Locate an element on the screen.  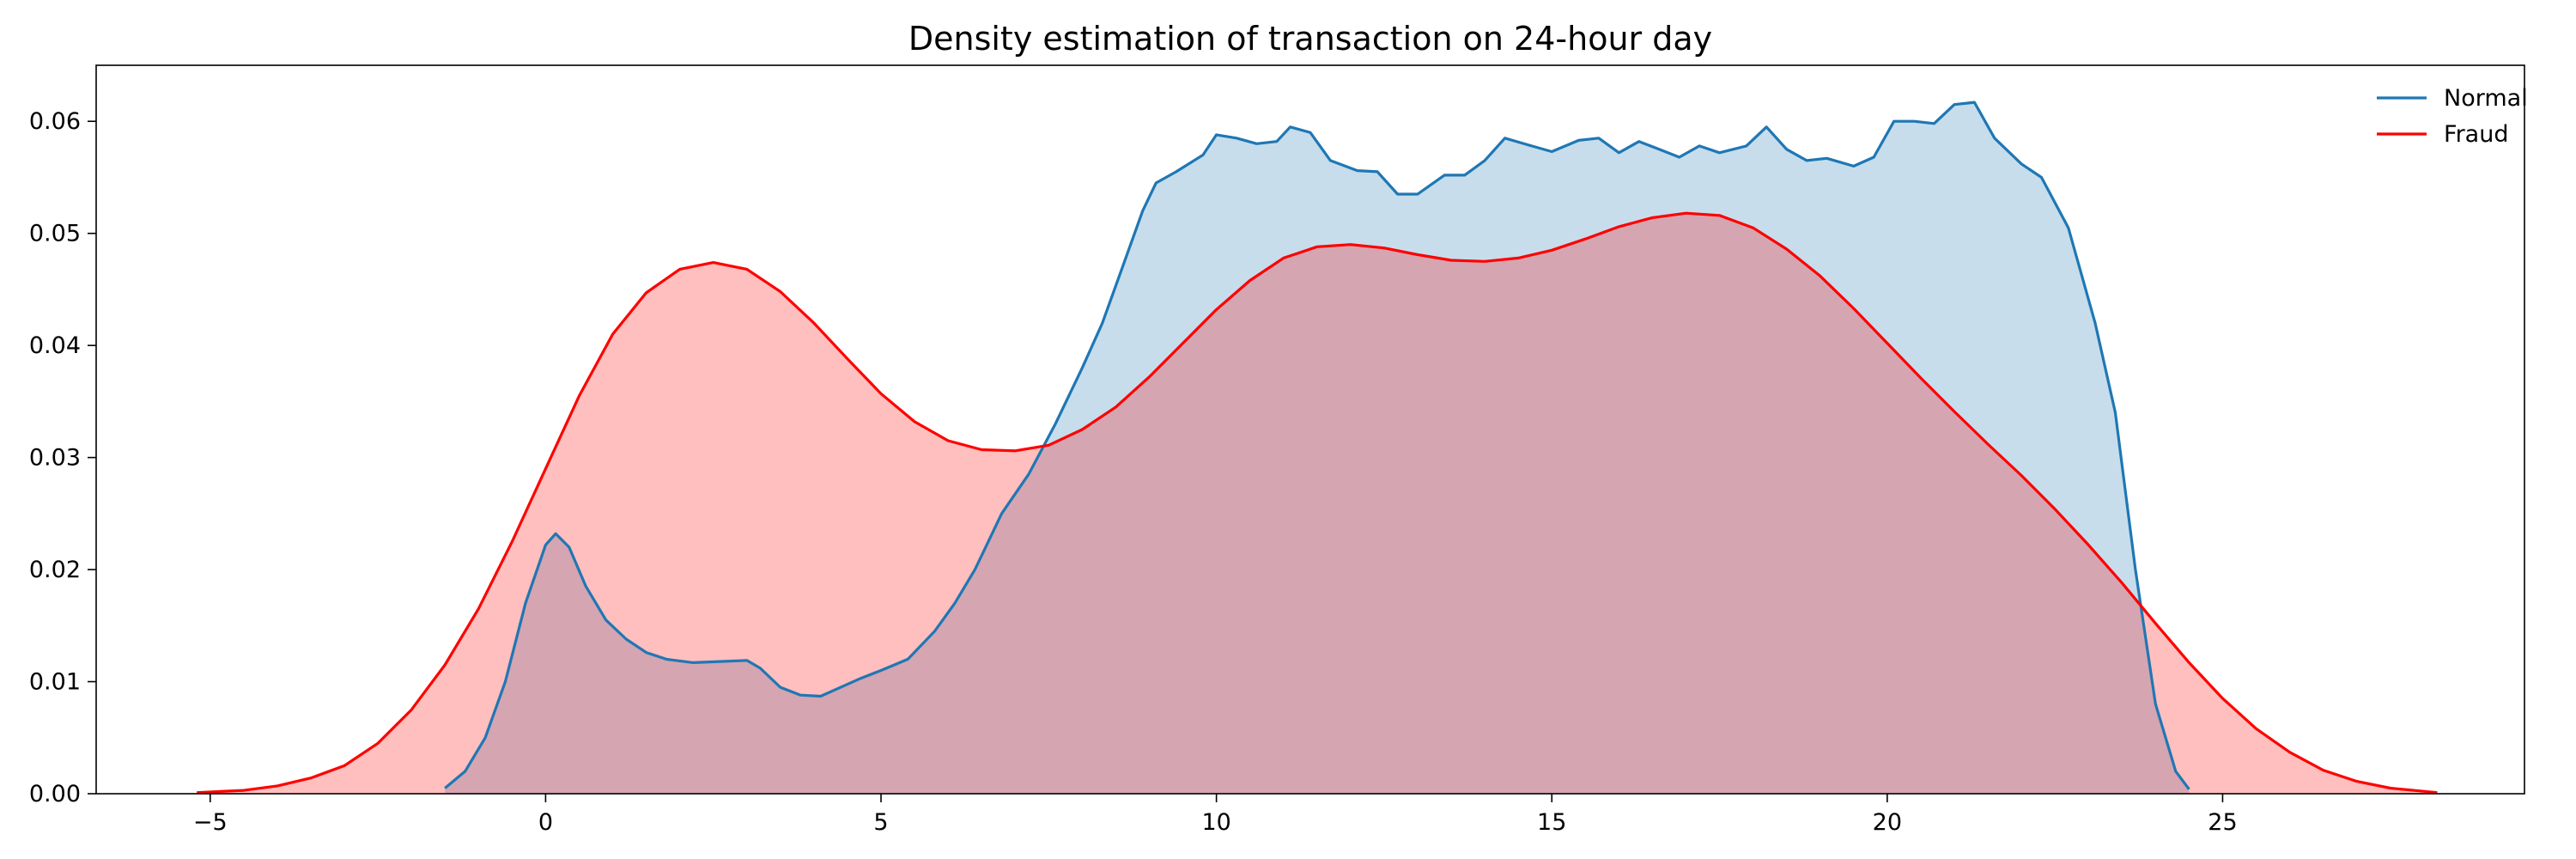
y-tick-label: 0.05 is located at coordinates (55, 234).